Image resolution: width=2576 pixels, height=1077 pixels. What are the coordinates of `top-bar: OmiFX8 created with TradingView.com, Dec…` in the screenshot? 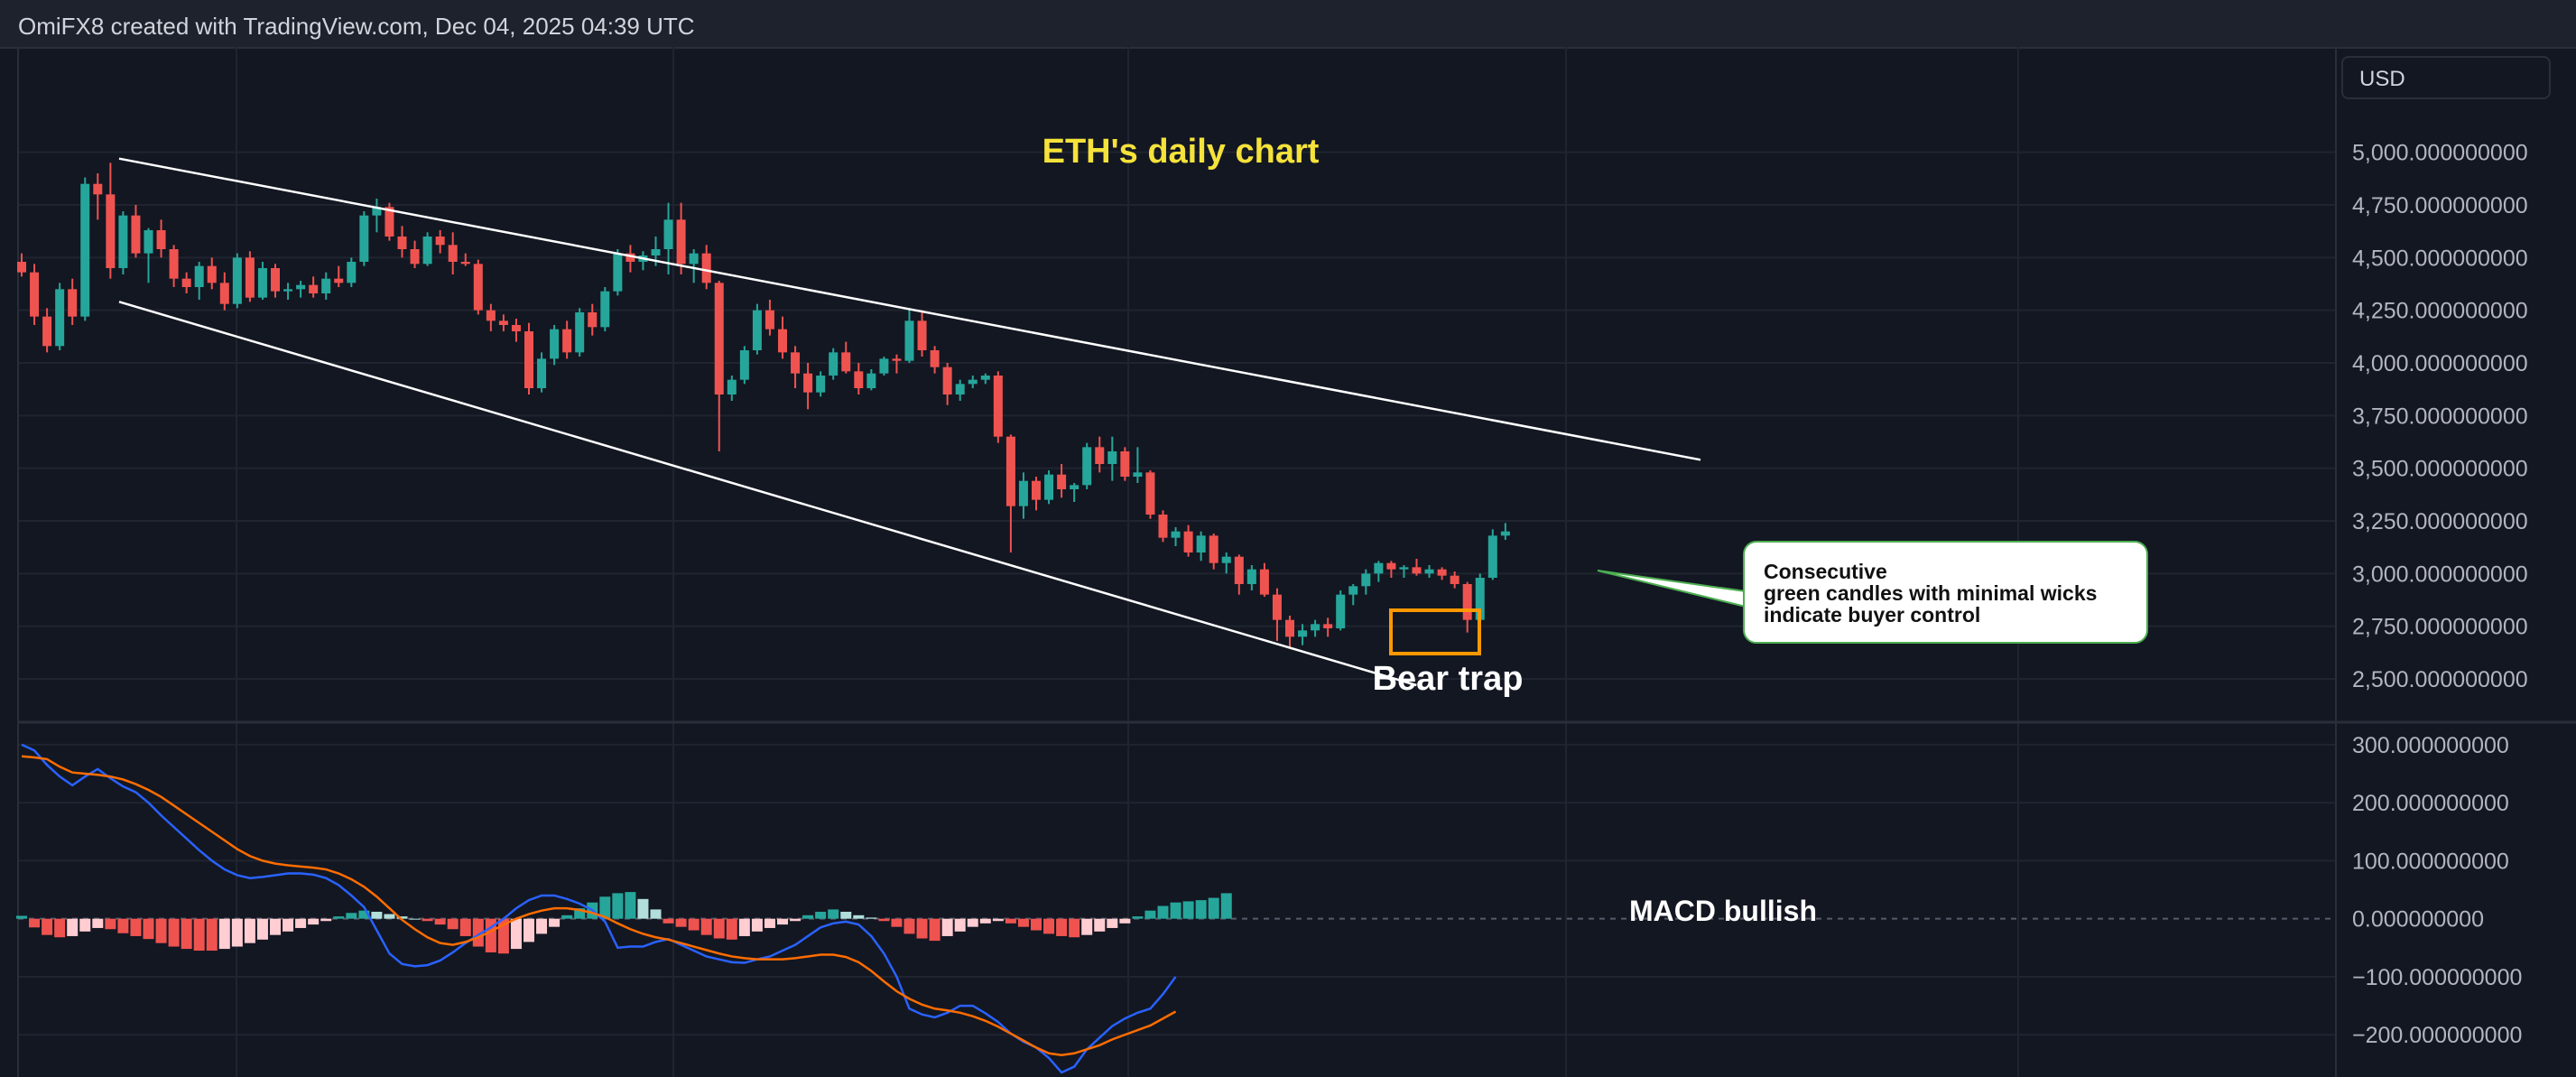 It's located at (1288, 24).